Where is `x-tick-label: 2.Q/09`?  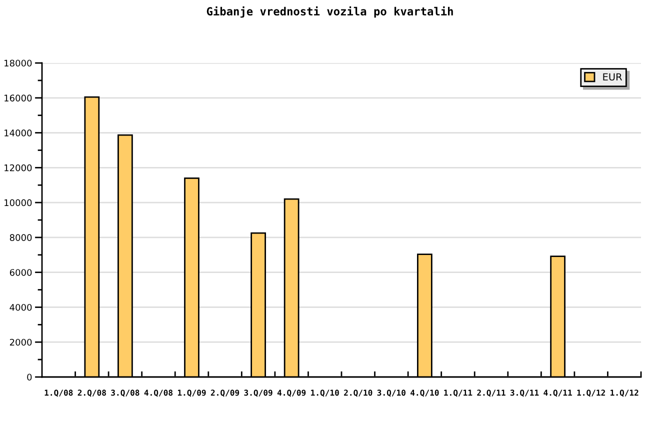 x-tick-label: 2.Q/09 is located at coordinates (225, 393).